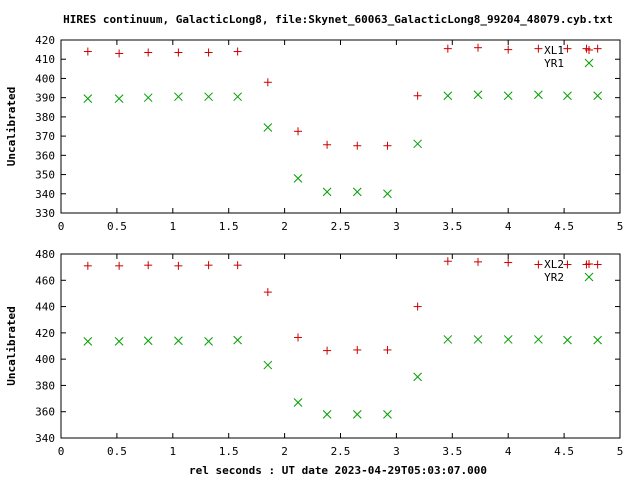  I want to click on legend-label: YR1, so click(554, 63).